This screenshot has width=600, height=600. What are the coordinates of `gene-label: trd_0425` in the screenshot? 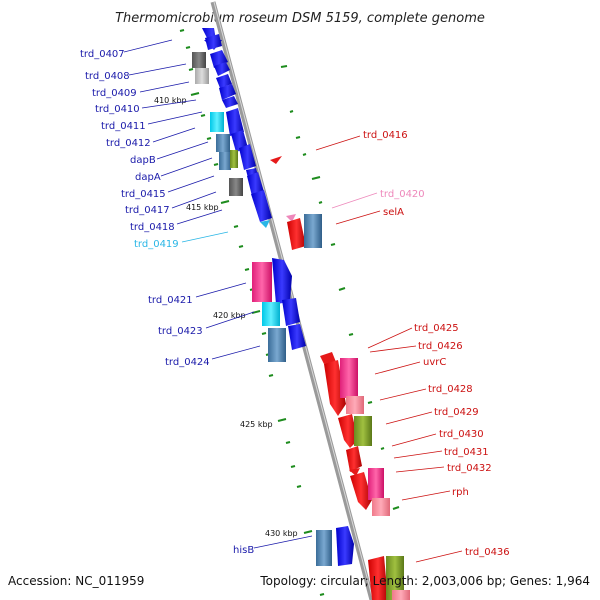 It's located at (436, 328).